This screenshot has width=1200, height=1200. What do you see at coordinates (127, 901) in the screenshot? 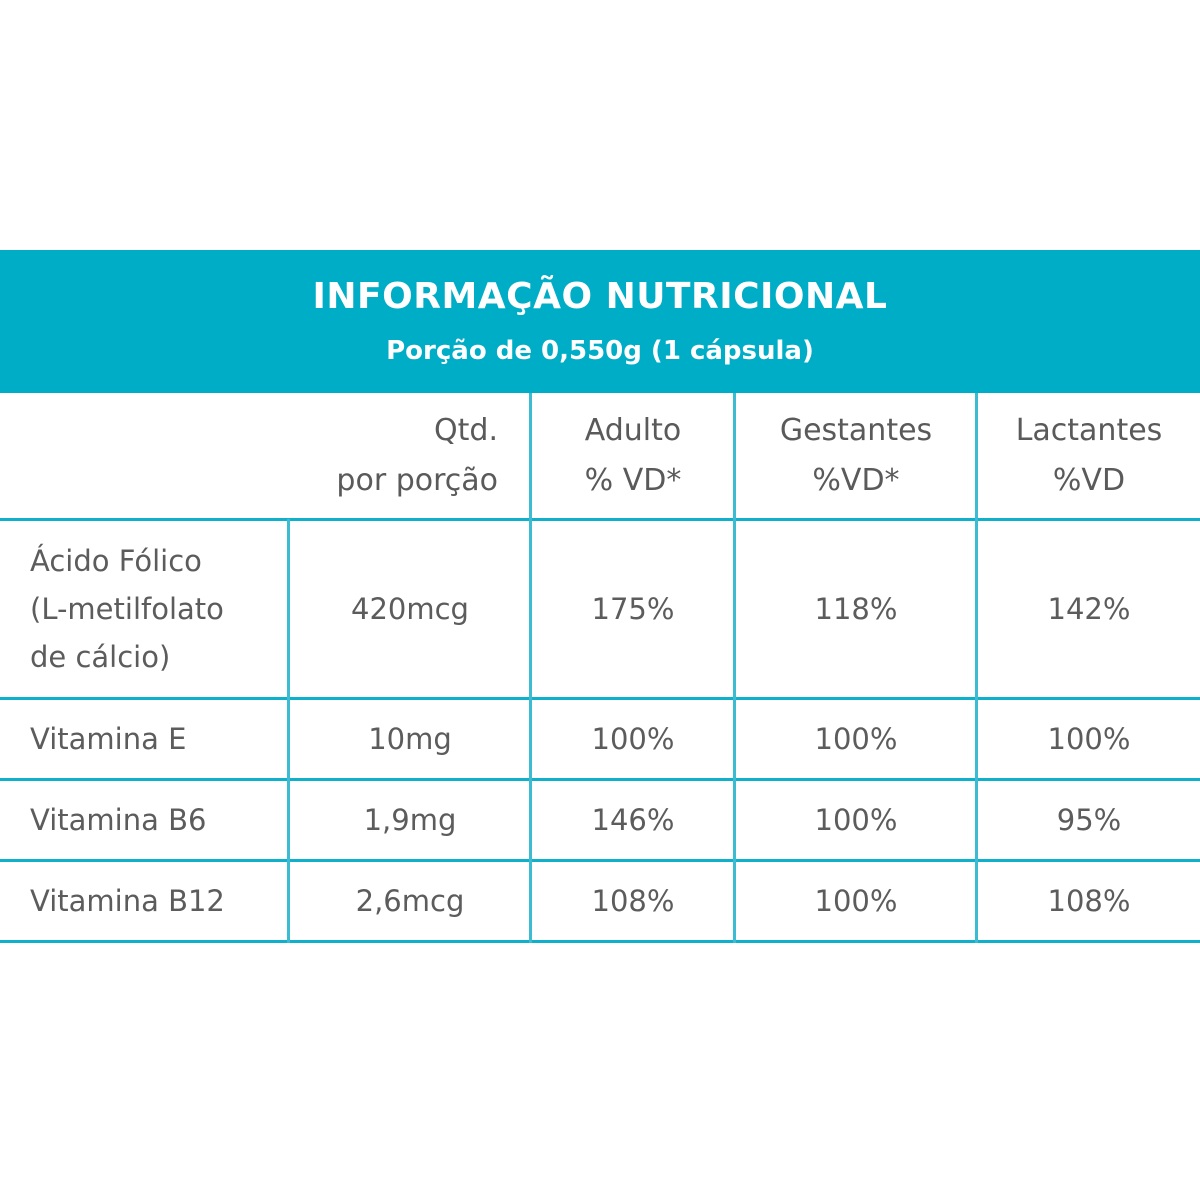
I see `nutrient-name: Vitamina B12` at bounding box center [127, 901].